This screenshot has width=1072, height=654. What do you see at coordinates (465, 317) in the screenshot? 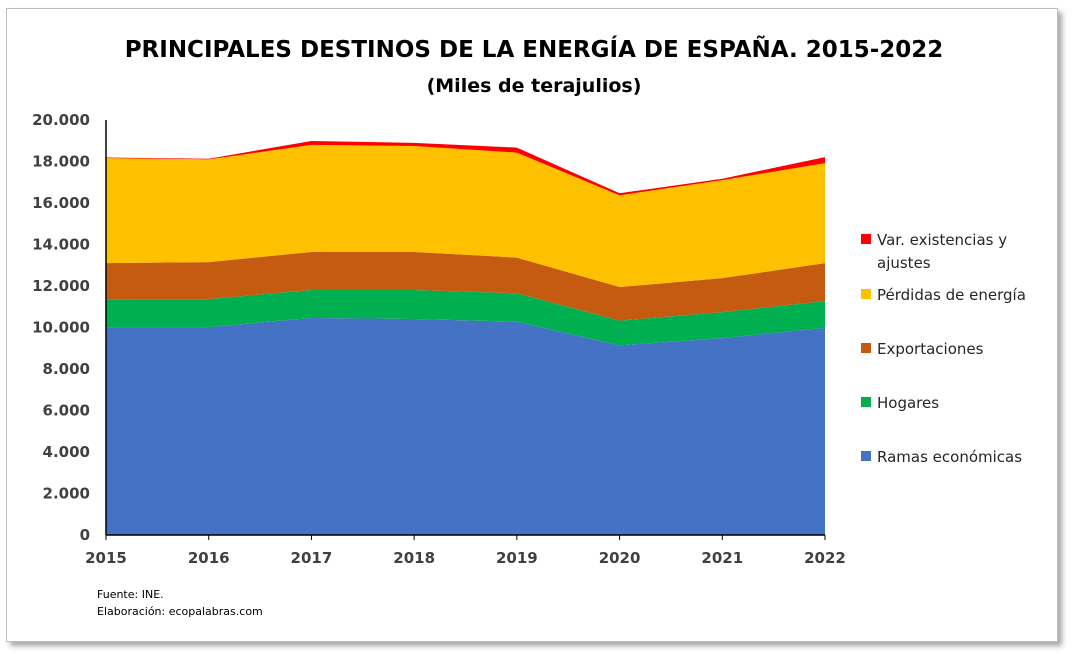
I see `area-hogares` at bounding box center [465, 317].